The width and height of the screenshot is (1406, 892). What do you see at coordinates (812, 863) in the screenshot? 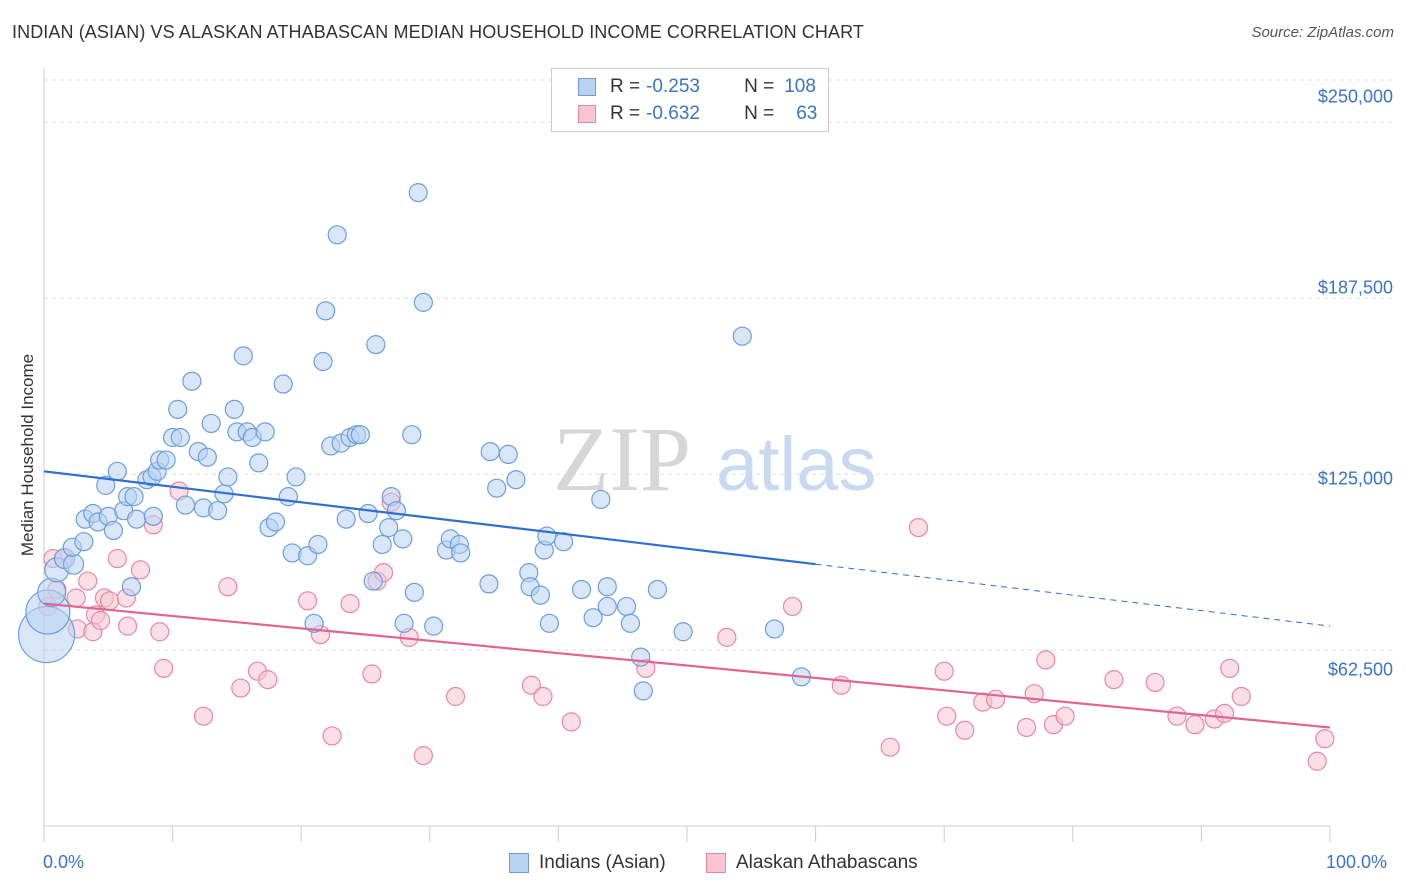
I see `legend-item-athabascans: Alaskan Athabascans` at bounding box center [812, 863].